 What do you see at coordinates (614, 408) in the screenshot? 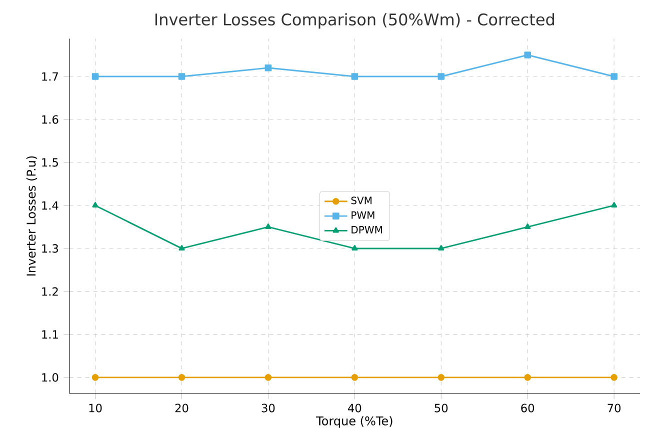
I see `x-tick-label: 70` at bounding box center [614, 408].